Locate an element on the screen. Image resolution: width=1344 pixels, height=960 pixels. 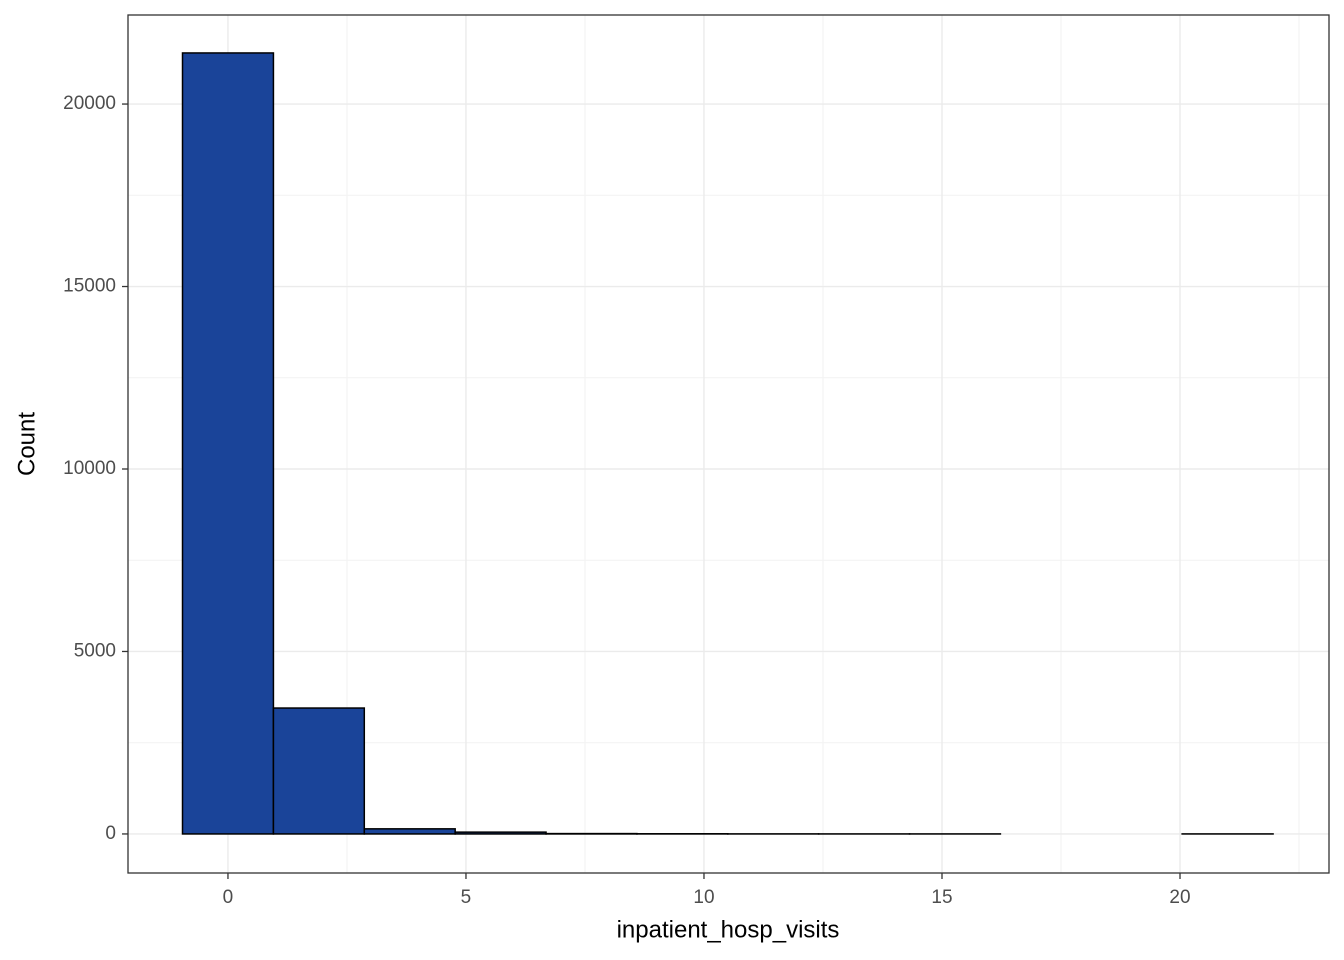
y-tick-label: 10000 is located at coordinates (89, 468).